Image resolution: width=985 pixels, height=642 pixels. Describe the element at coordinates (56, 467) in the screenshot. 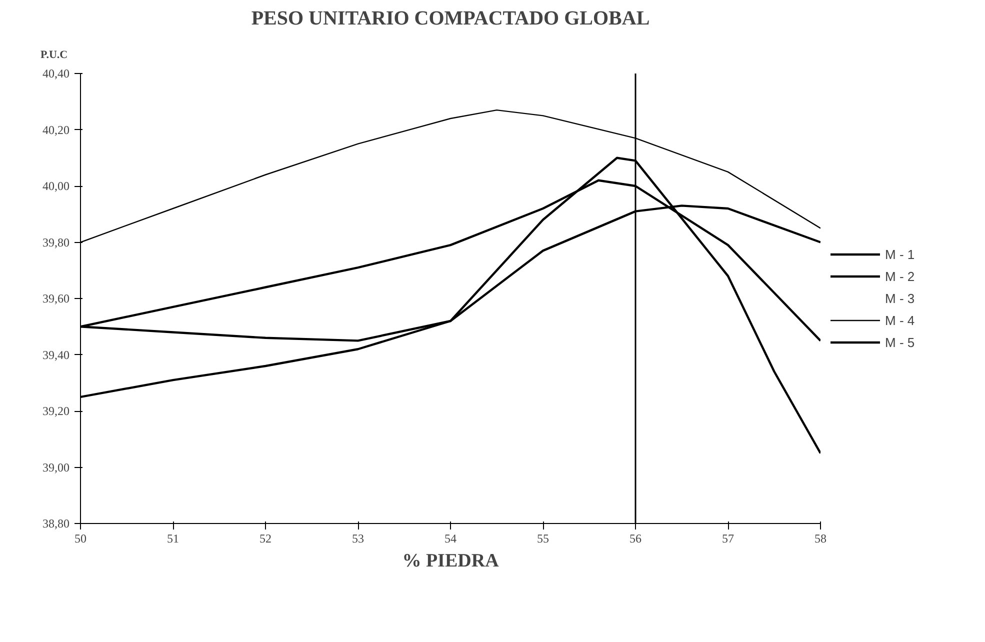

I see `y-tick-label: 39,00` at that location.